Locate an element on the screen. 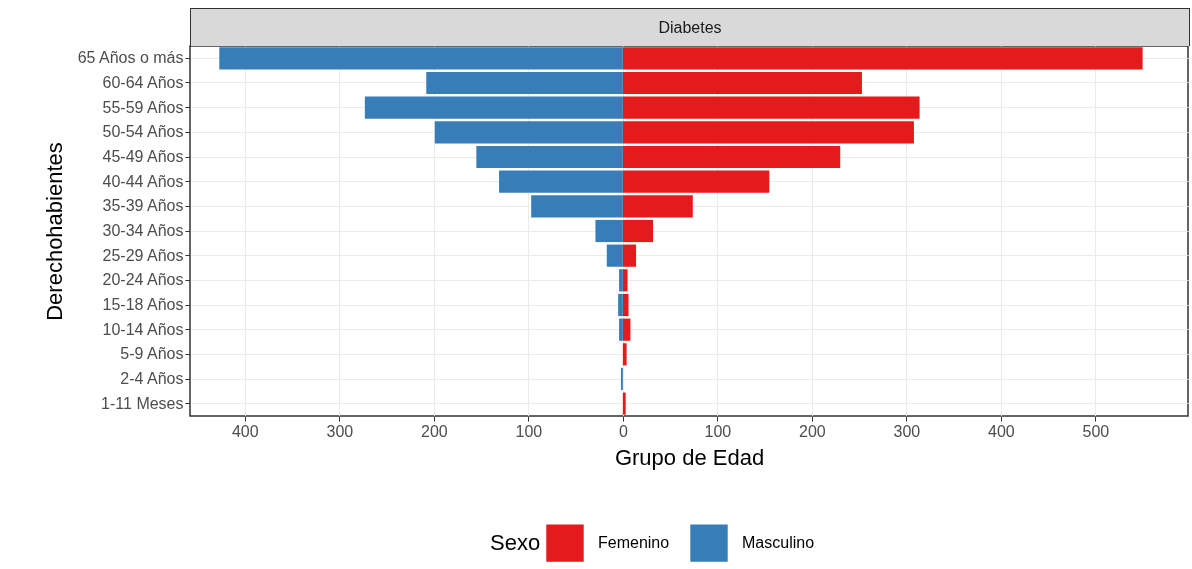 The image size is (1192, 569). x-axis-title: Grupo de Edad is located at coordinates (689, 457).